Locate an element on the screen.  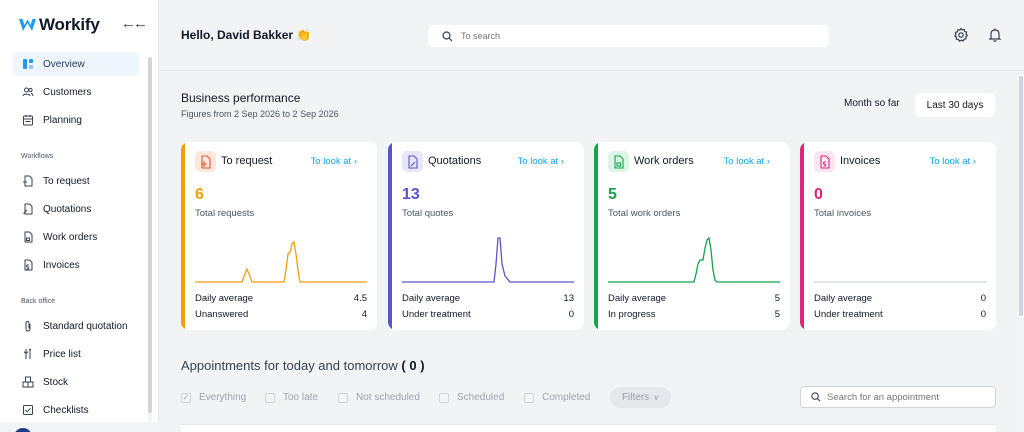
stat-row-in-progress: In progress 5 is located at coordinates (694, 314).